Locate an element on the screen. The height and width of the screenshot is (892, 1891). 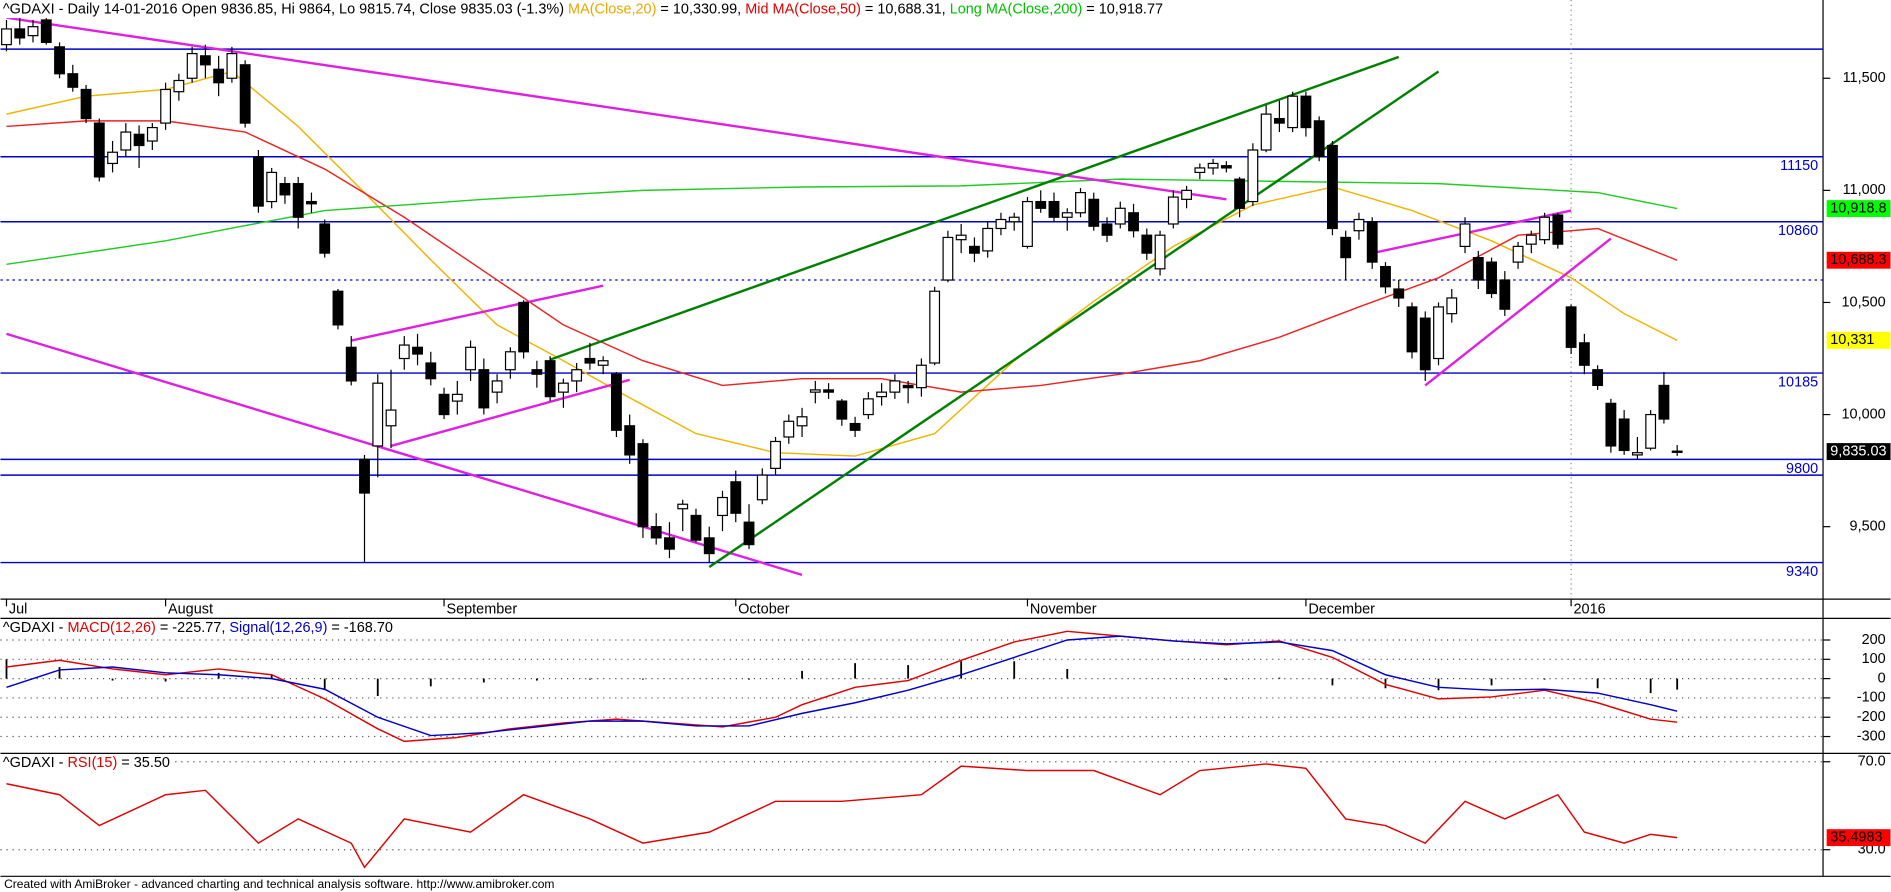
y-tick-label: 200 is located at coordinates (1874, 640).